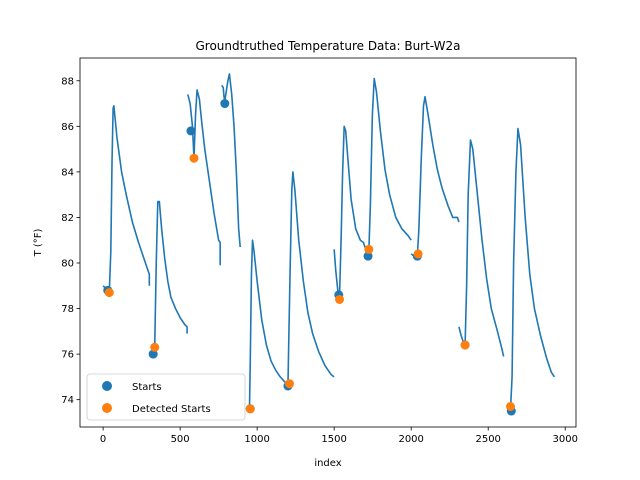 The image size is (640, 480). What do you see at coordinates (67, 172) in the screenshot?
I see `y-tick-label: 84` at bounding box center [67, 172].